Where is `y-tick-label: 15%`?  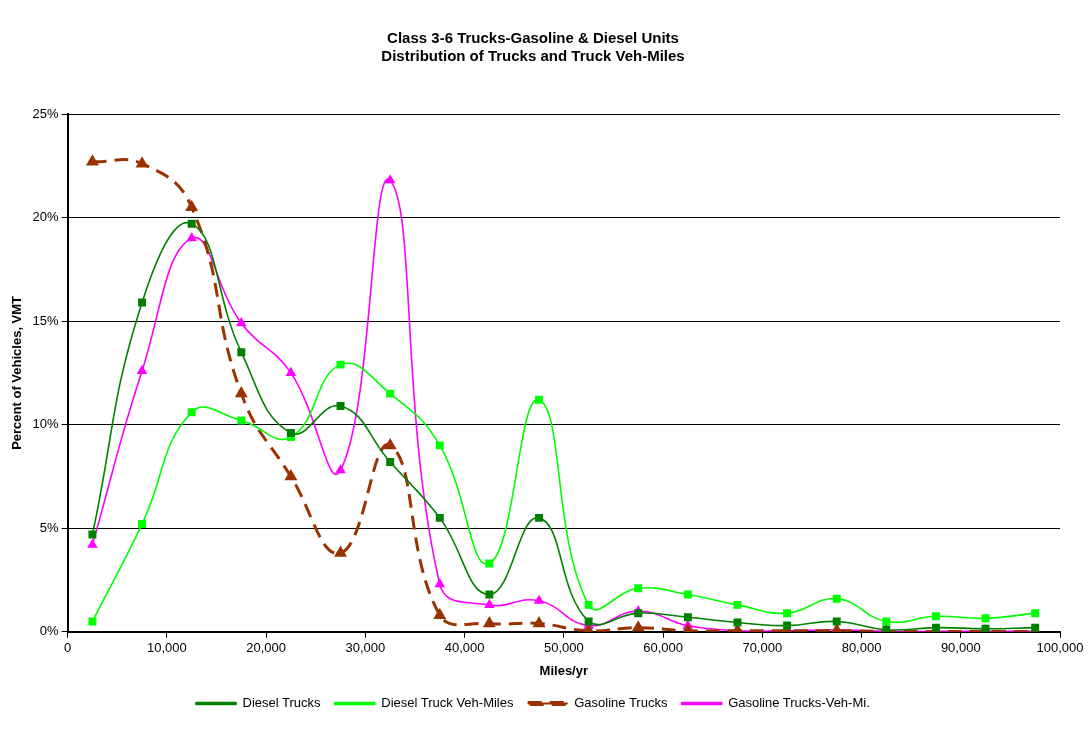 y-tick-label: 15% is located at coordinates (46, 320).